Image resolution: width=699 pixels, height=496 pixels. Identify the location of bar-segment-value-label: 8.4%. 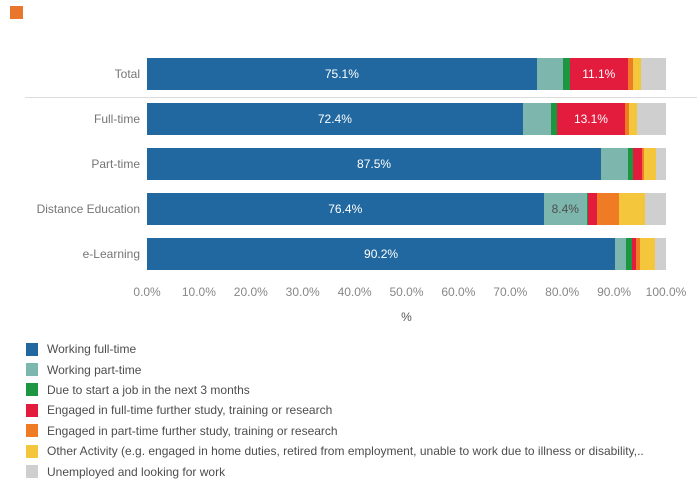
(565, 209).